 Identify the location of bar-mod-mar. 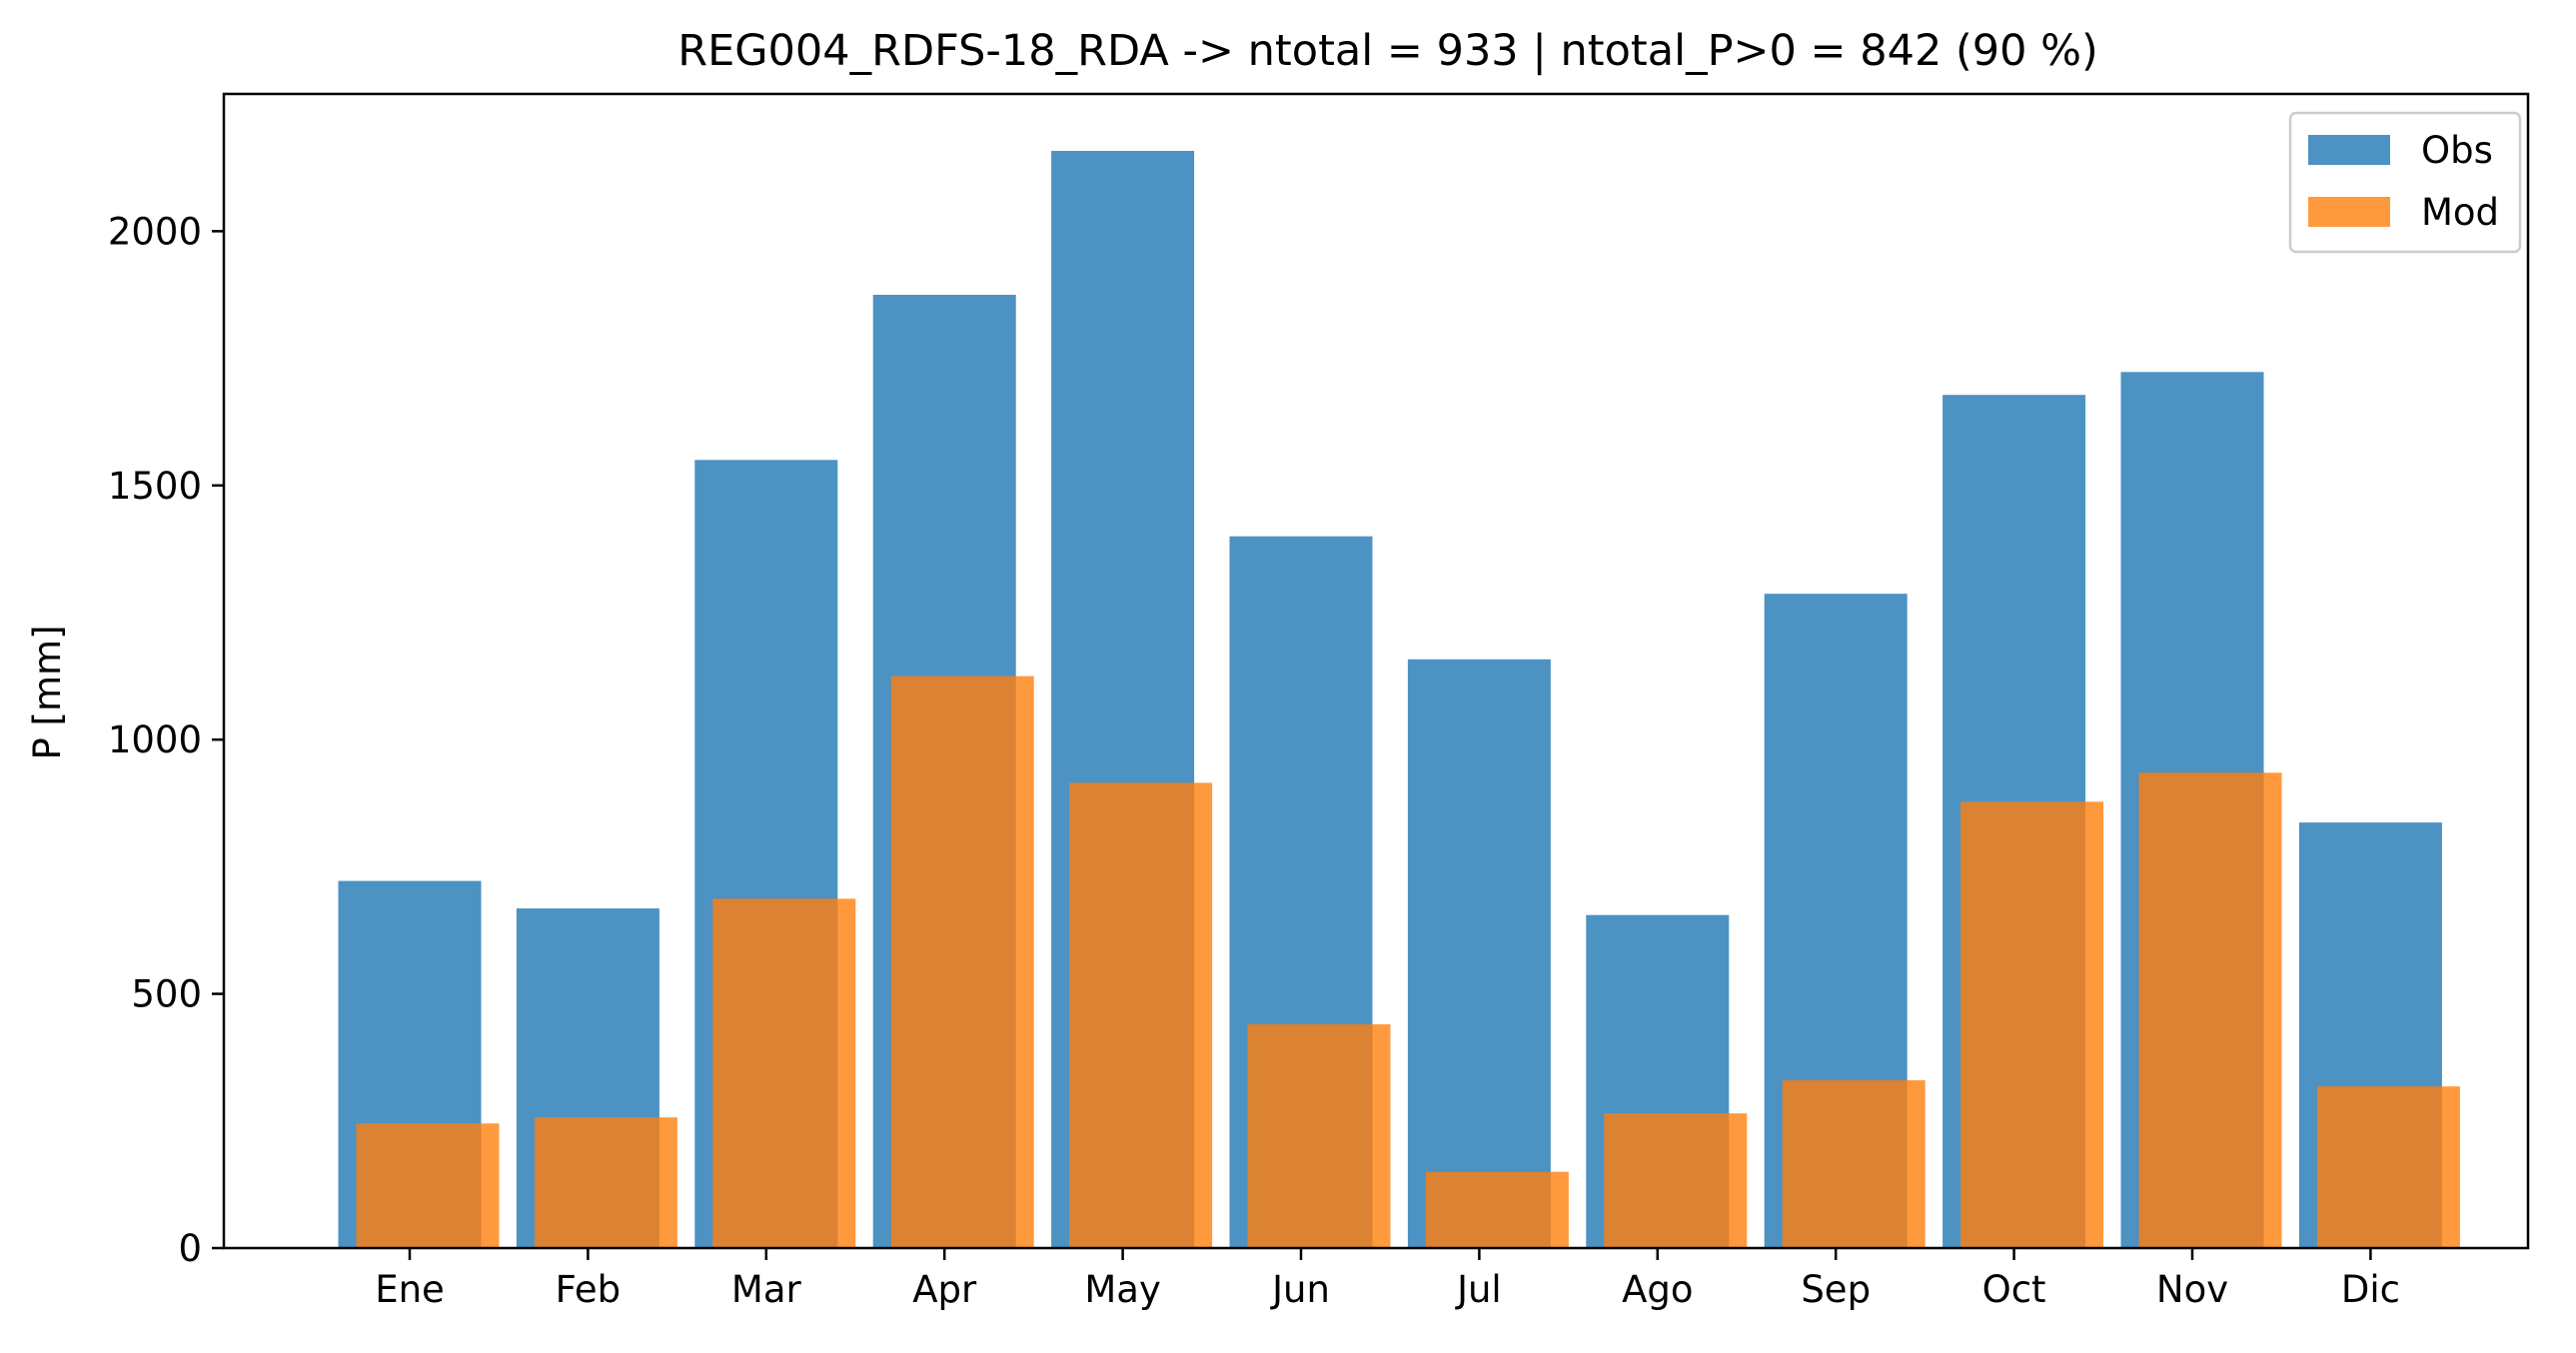
(784, 1073).